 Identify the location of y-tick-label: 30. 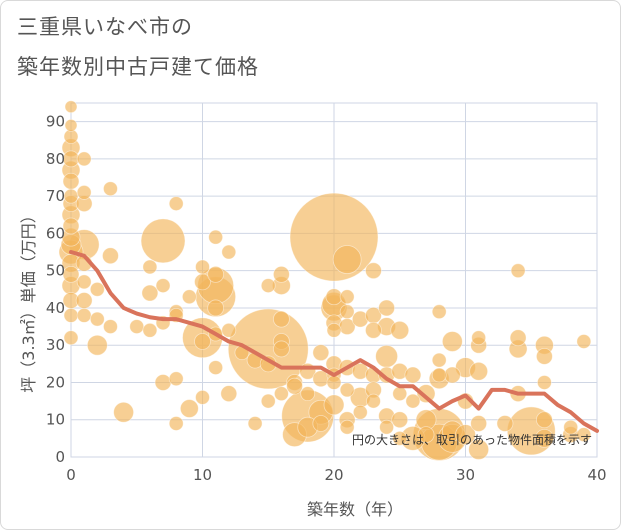
(55, 345).